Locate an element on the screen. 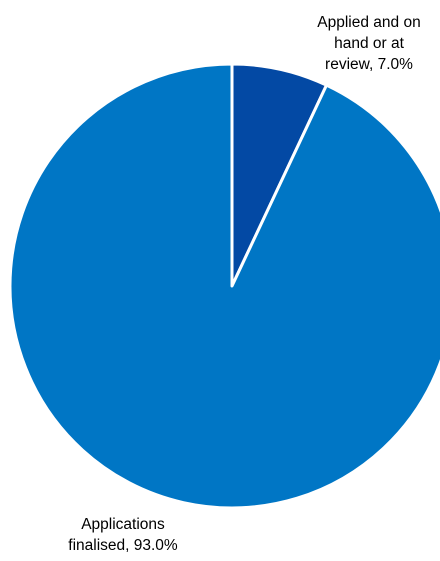  pie-slice-label-line: Applications is located at coordinates (123, 524).